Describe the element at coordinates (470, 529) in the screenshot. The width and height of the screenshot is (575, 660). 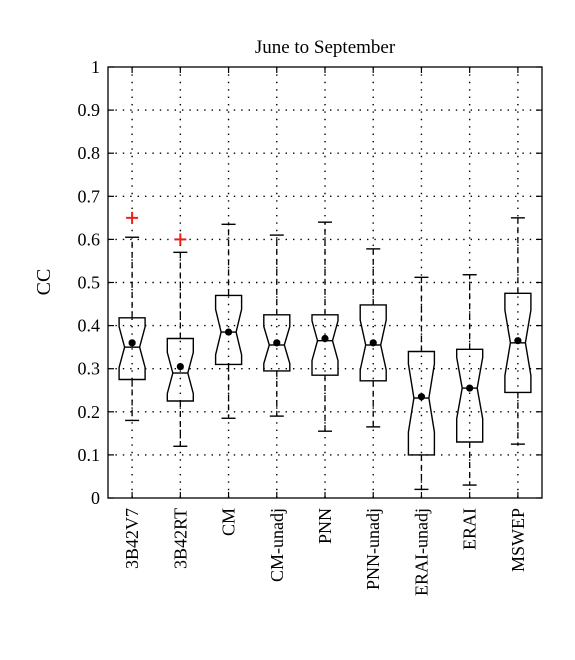
I see `x-tick-label: ERAI` at that location.